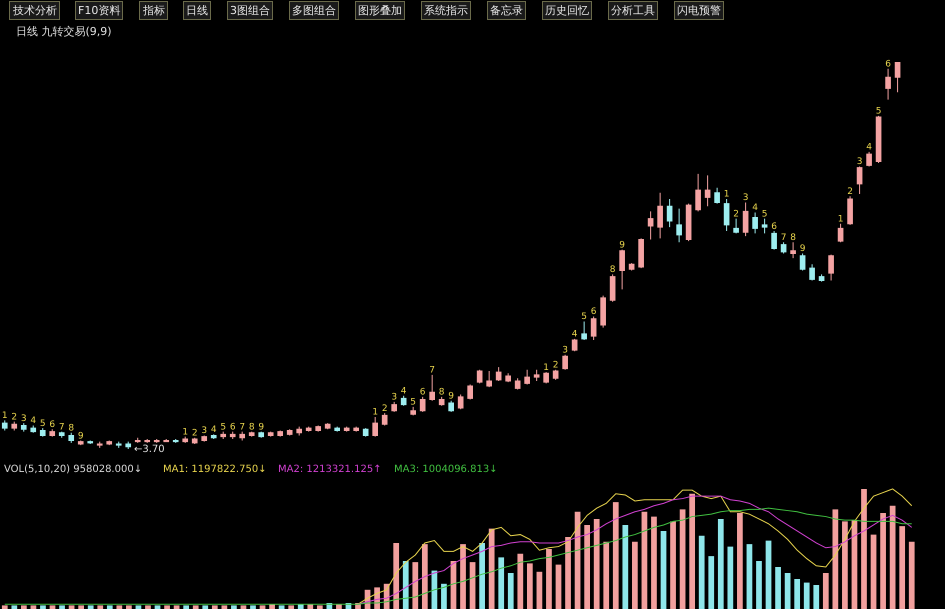 The height and width of the screenshot is (609, 945). What do you see at coordinates (149, 449) in the screenshot?
I see `annotation: ←3.70` at bounding box center [149, 449].